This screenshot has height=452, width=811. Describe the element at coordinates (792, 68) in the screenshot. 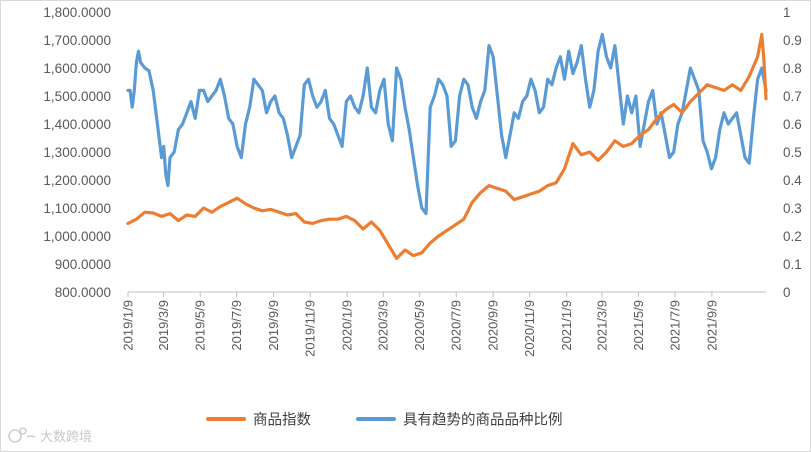

I see `right-axis-tick-label: 0.8` at that location.